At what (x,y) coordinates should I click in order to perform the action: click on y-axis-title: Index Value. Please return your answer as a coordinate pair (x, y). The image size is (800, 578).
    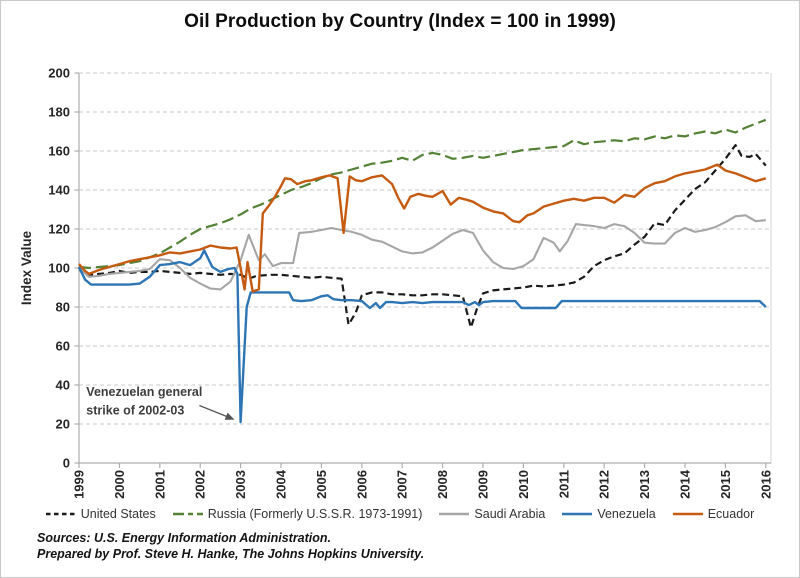
    Looking at the image, I should click on (26, 267).